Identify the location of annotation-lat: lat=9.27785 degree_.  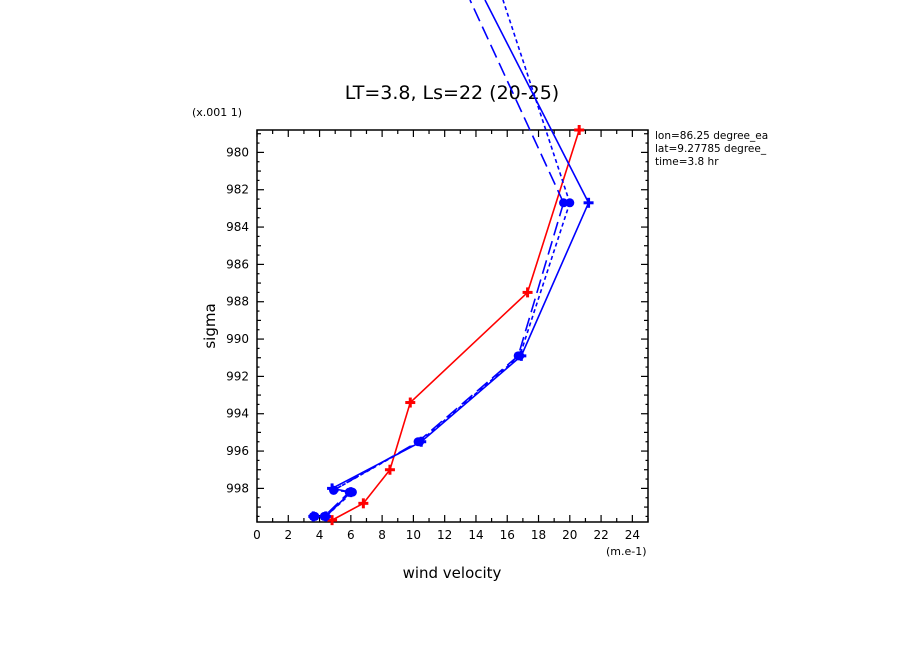
(711, 149).